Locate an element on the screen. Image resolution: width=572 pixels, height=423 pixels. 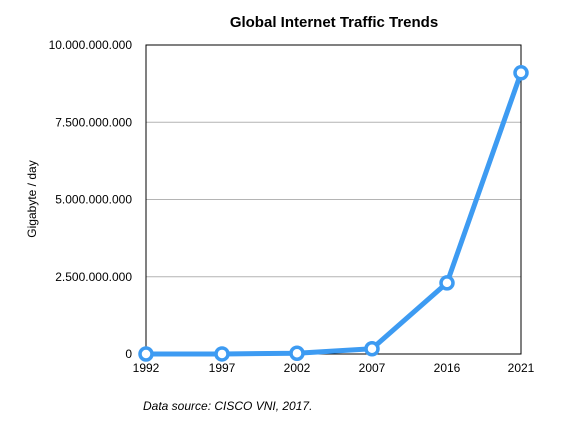
chart-title: Global Internet Traffic Trends is located at coordinates (334, 22).